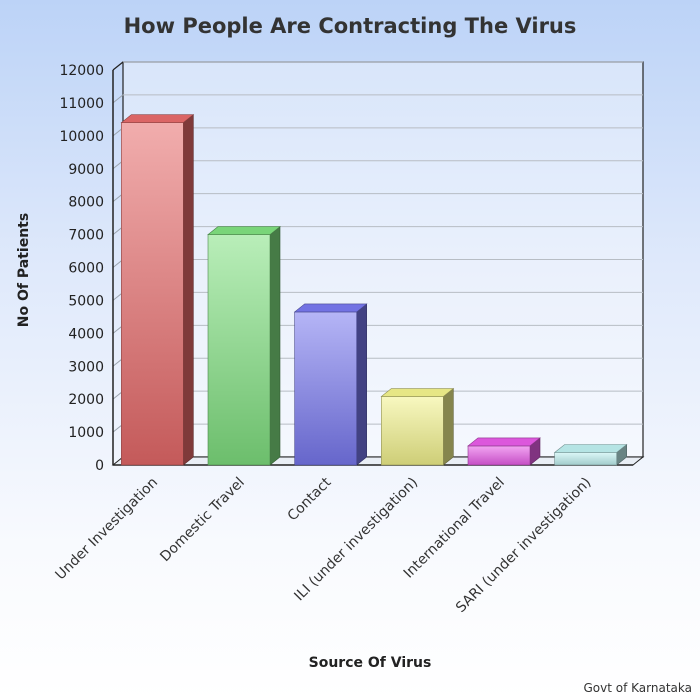 The height and width of the screenshot is (700, 700). I want to click on source-credit: Govt of Karnataka, so click(638, 688).